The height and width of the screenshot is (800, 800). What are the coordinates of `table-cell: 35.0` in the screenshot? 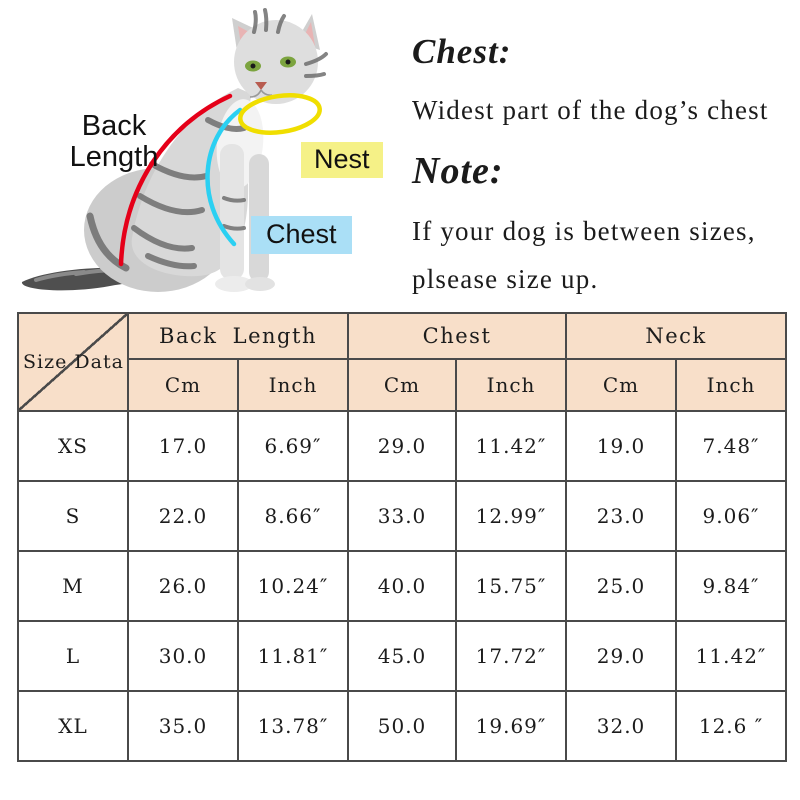 It's located at (183, 726).